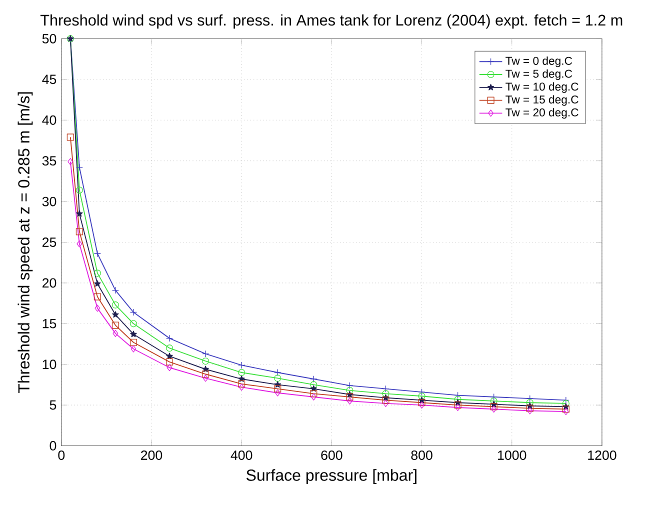 The image size is (650, 506). Describe the element at coordinates (49, 39) in the screenshot. I see `y-tick-label: 50` at that location.